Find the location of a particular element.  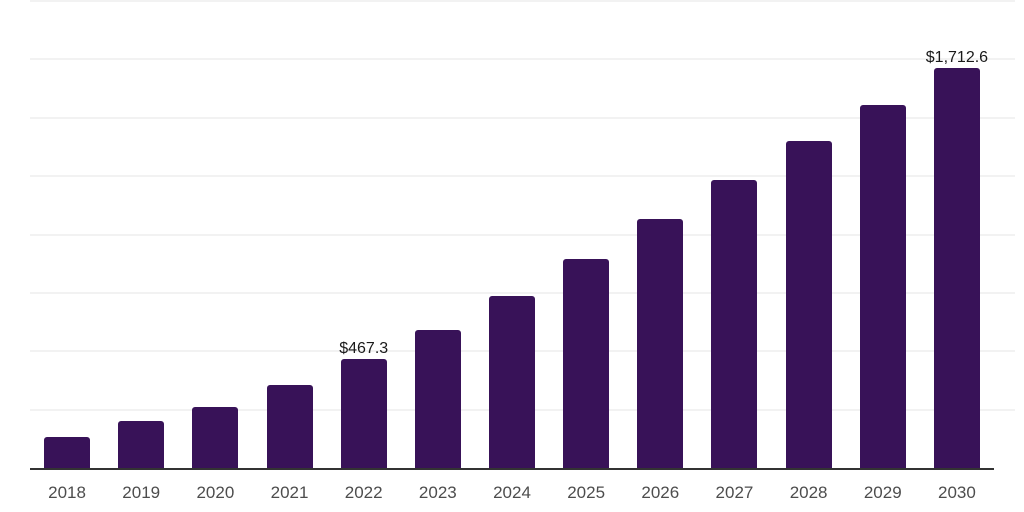

x-tick-label-2025: 2025 is located at coordinates (586, 492).